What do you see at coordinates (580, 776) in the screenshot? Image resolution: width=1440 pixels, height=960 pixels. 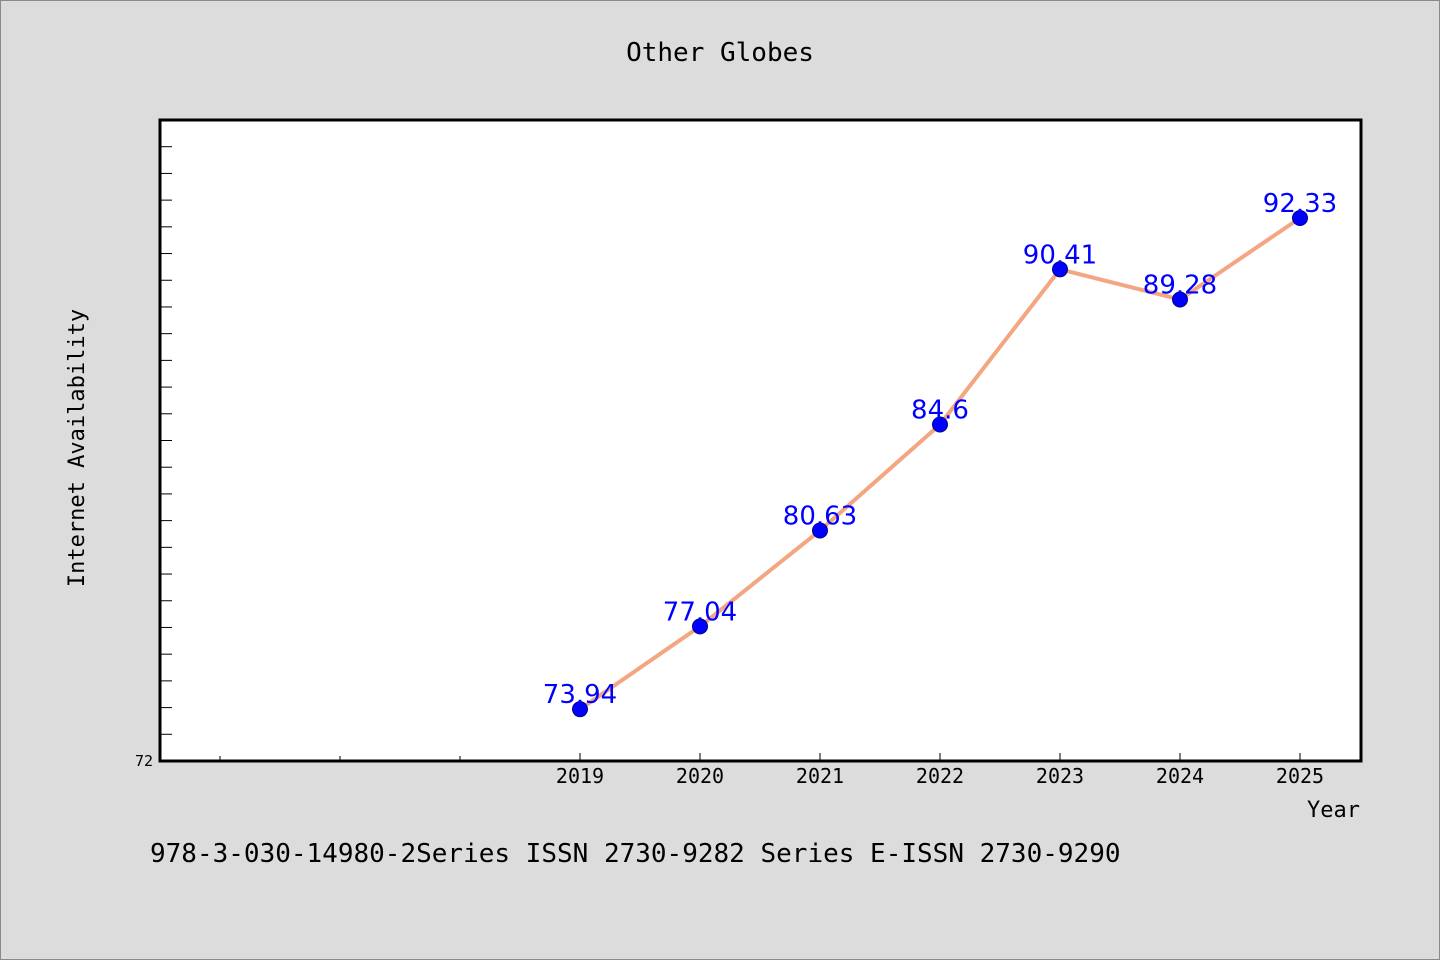 I see `x-tick-label: 2019` at bounding box center [580, 776].